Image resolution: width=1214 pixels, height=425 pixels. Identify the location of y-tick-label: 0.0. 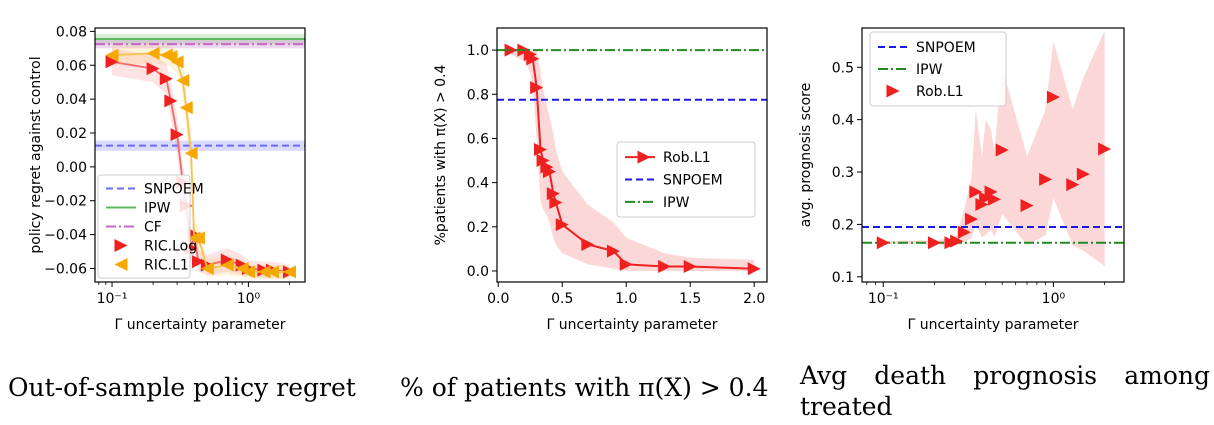
(478, 272).